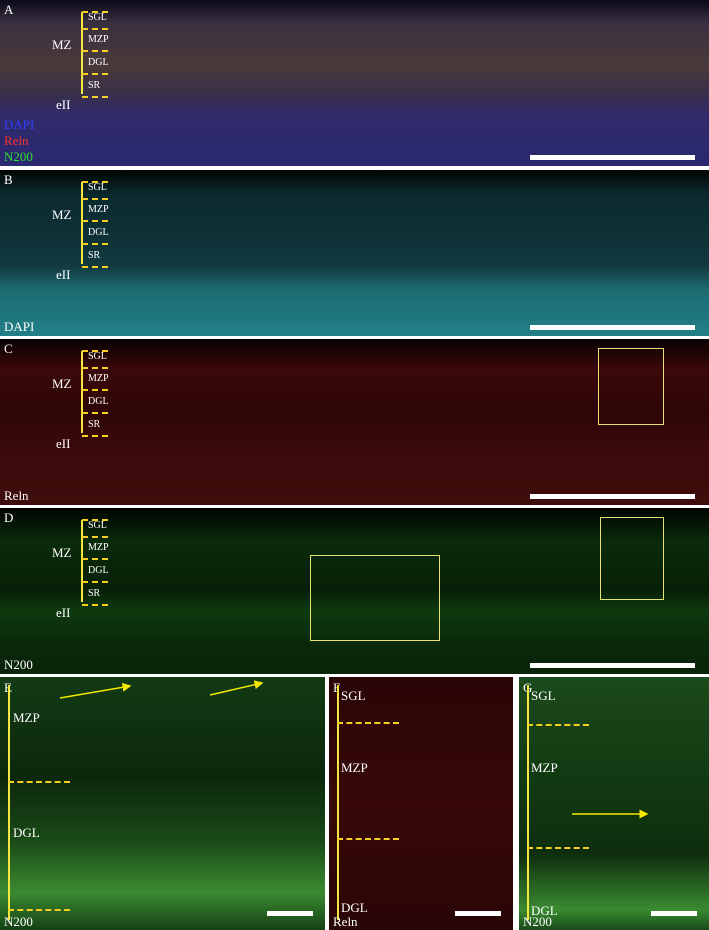  What do you see at coordinates (9, 517) in the screenshot?
I see `panel-letter: D` at bounding box center [9, 517].